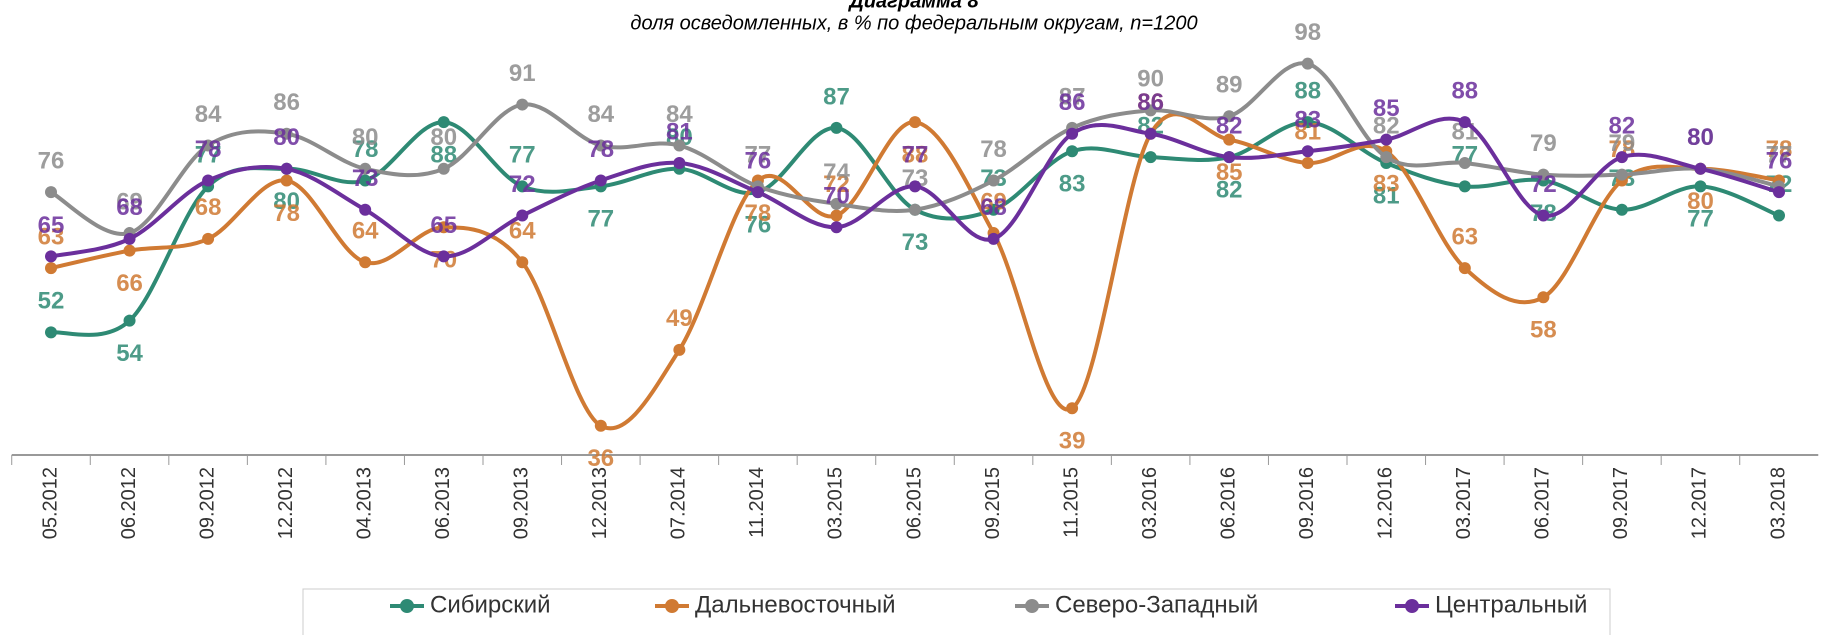 This screenshot has height=635, width=1829. I want to click on legend-label: Сибирский, so click(490, 604).